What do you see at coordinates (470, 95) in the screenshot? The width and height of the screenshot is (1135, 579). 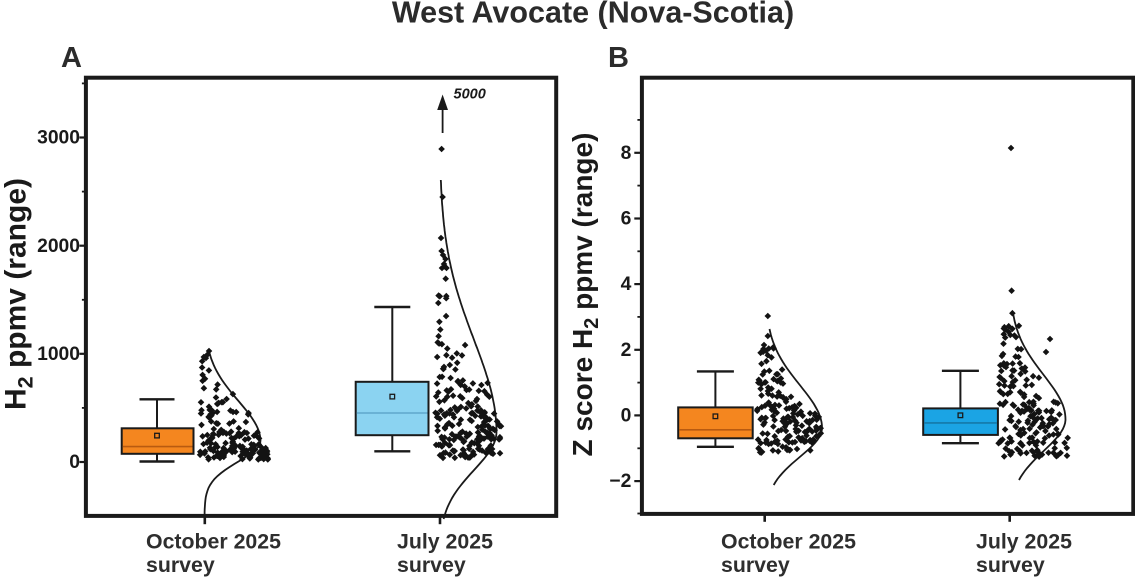 I see `svg-text: 5000` at bounding box center [470, 95].